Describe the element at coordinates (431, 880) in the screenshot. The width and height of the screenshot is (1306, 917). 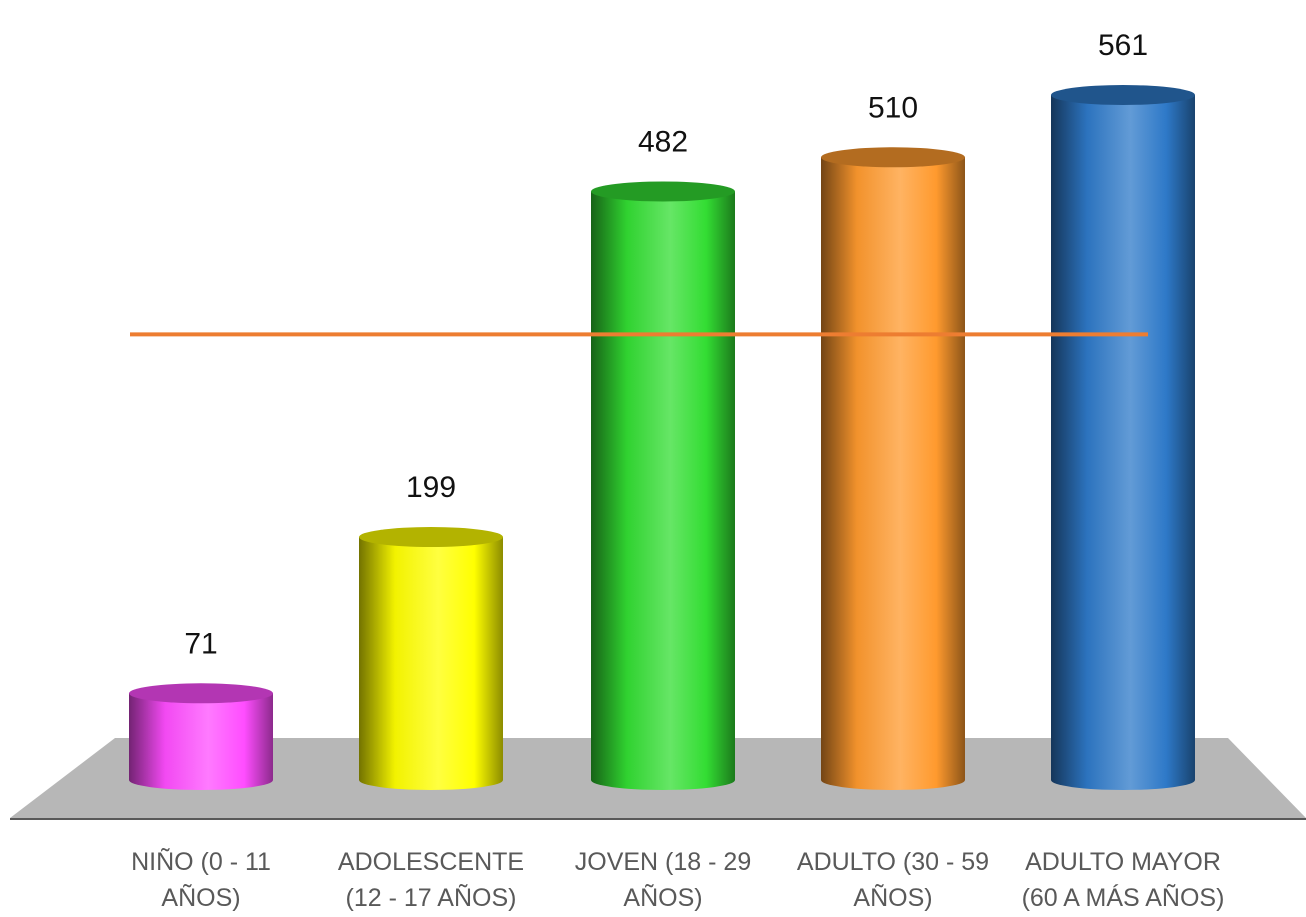
I see `category-label: ADOLESCENTE (12 - 17 AÑOS)` at that location.